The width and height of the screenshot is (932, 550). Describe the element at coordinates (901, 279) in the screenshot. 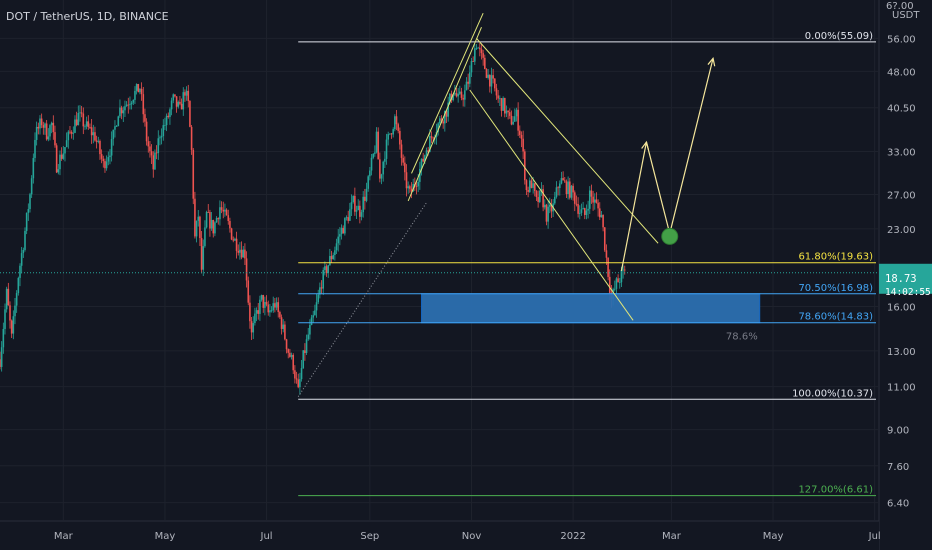

I see `current-price-value: 18.73` at that location.